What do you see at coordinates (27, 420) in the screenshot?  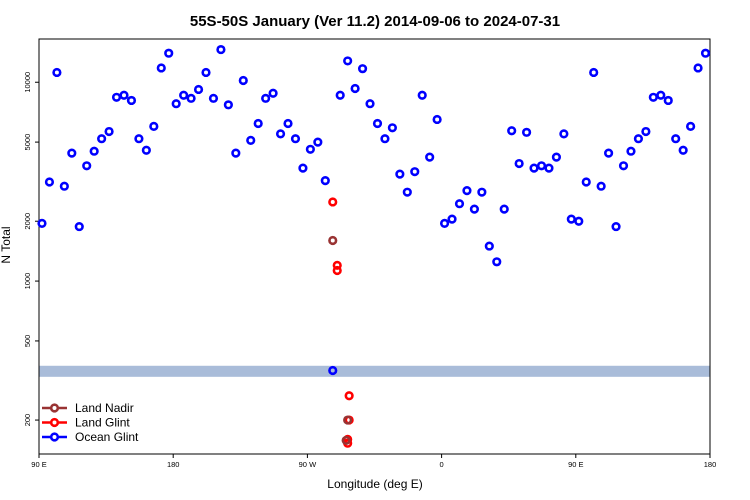 I see `y-tick-label: 200` at bounding box center [27, 420].